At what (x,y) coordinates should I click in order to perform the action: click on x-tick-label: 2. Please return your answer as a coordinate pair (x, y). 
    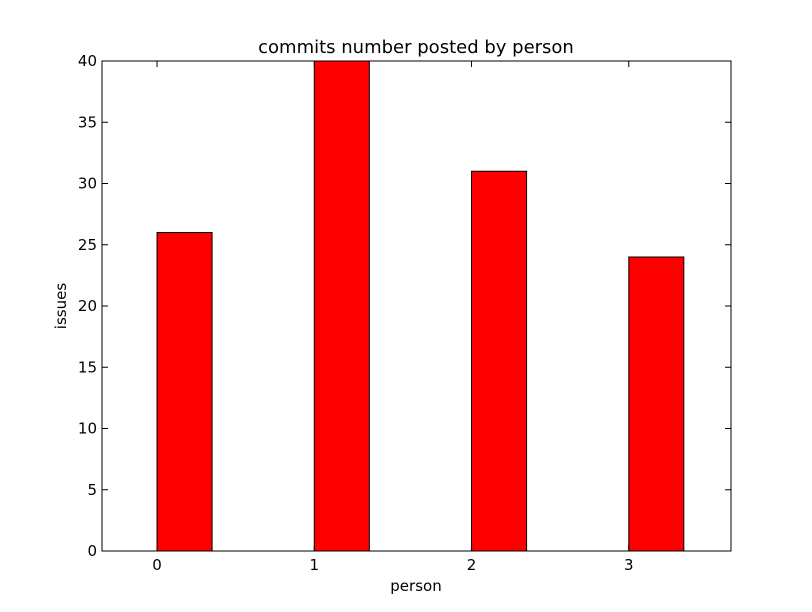
    Looking at the image, I should click on (472, 565).